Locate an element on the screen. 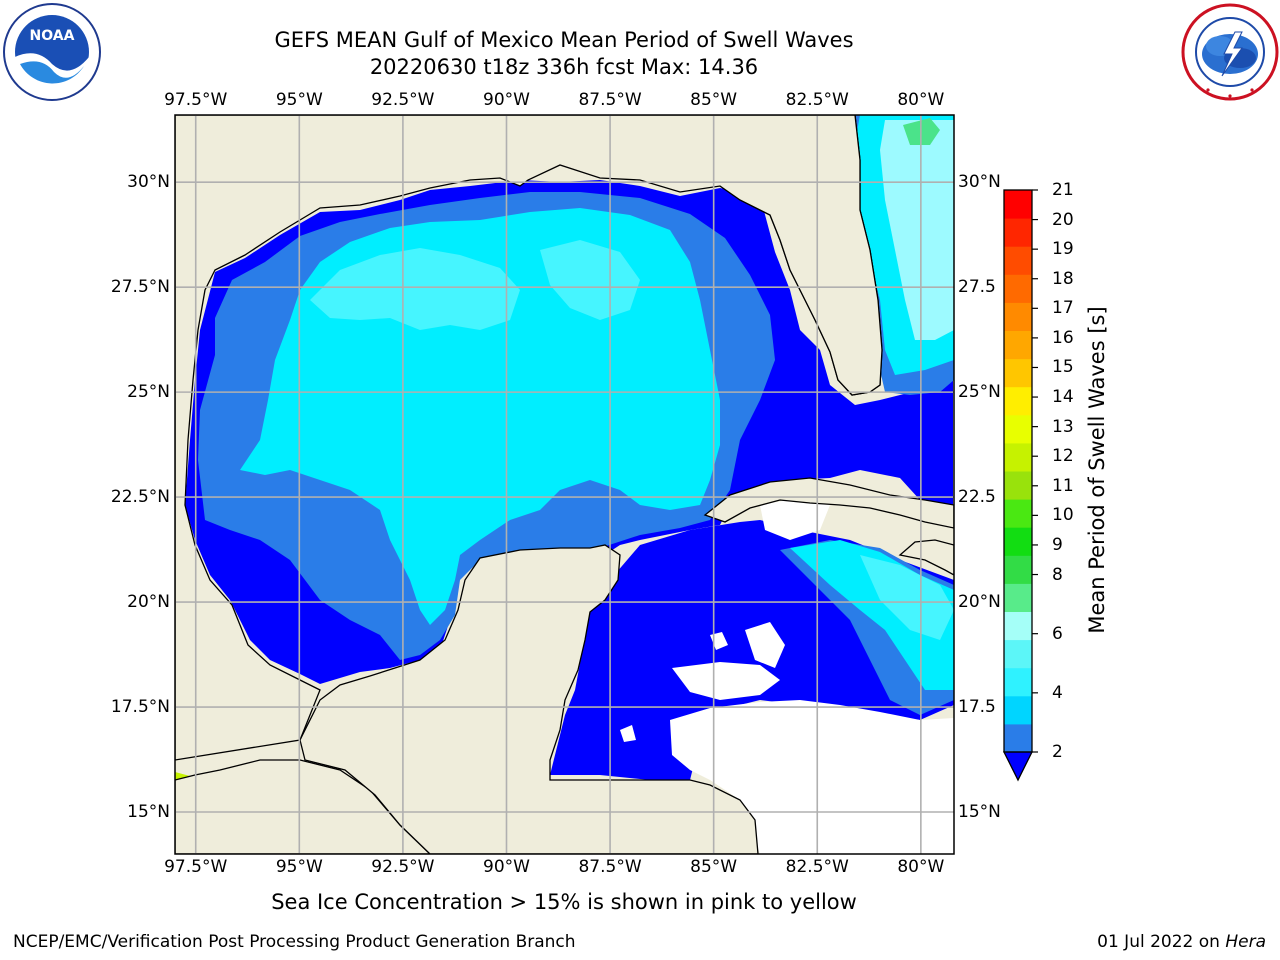 Image resolution: width=1280 pixels, height=960 pixels. lon-tick-bottom: 95°W is located at coordinates (299, 867).